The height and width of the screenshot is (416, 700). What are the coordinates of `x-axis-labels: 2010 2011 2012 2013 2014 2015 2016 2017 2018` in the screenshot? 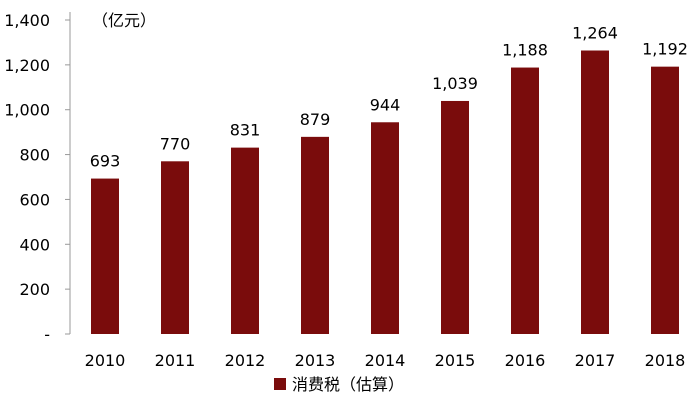 It's located at (385, 360).